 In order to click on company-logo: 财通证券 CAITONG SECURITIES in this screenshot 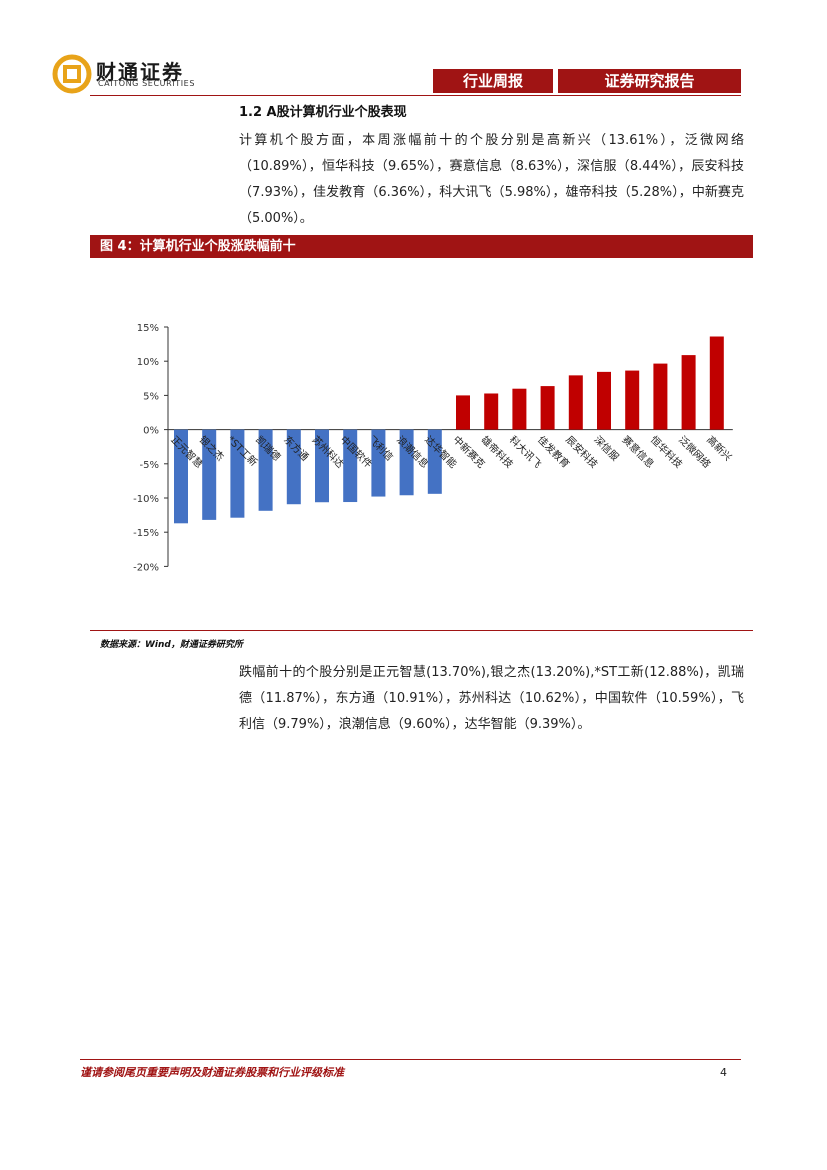, I will do `click(132, 74)`.